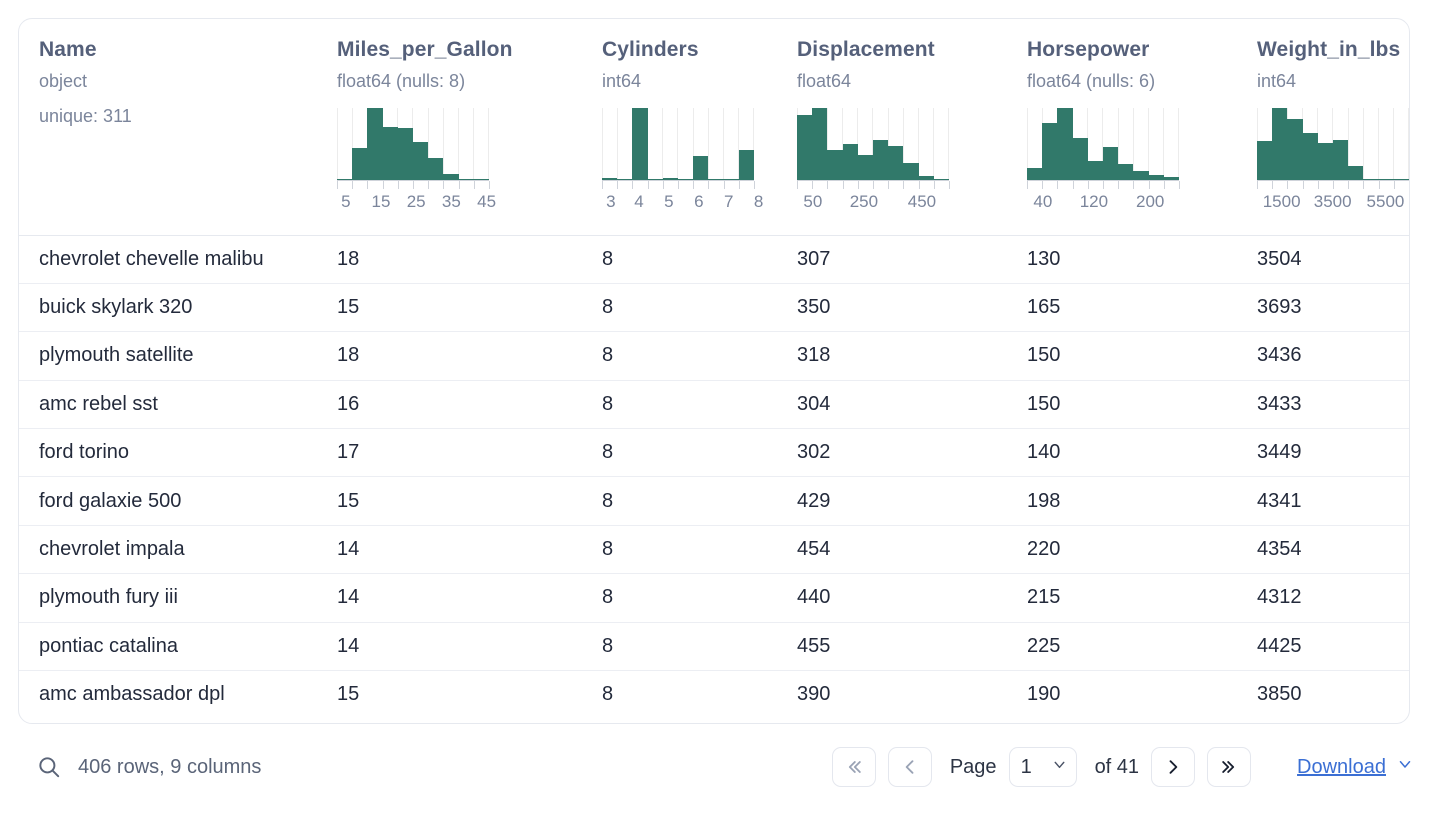 The height and width of the screenshot is (816, 1444). Describe the element at coordinates (909, 767) in the screenshot. I see `previous-page-button` at that location.